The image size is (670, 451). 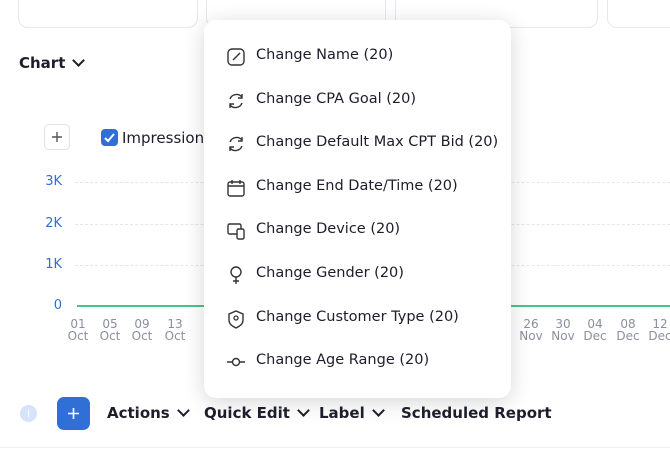 I want to click on menu-item-label: Change Name (20), so click(x=325, y=55).